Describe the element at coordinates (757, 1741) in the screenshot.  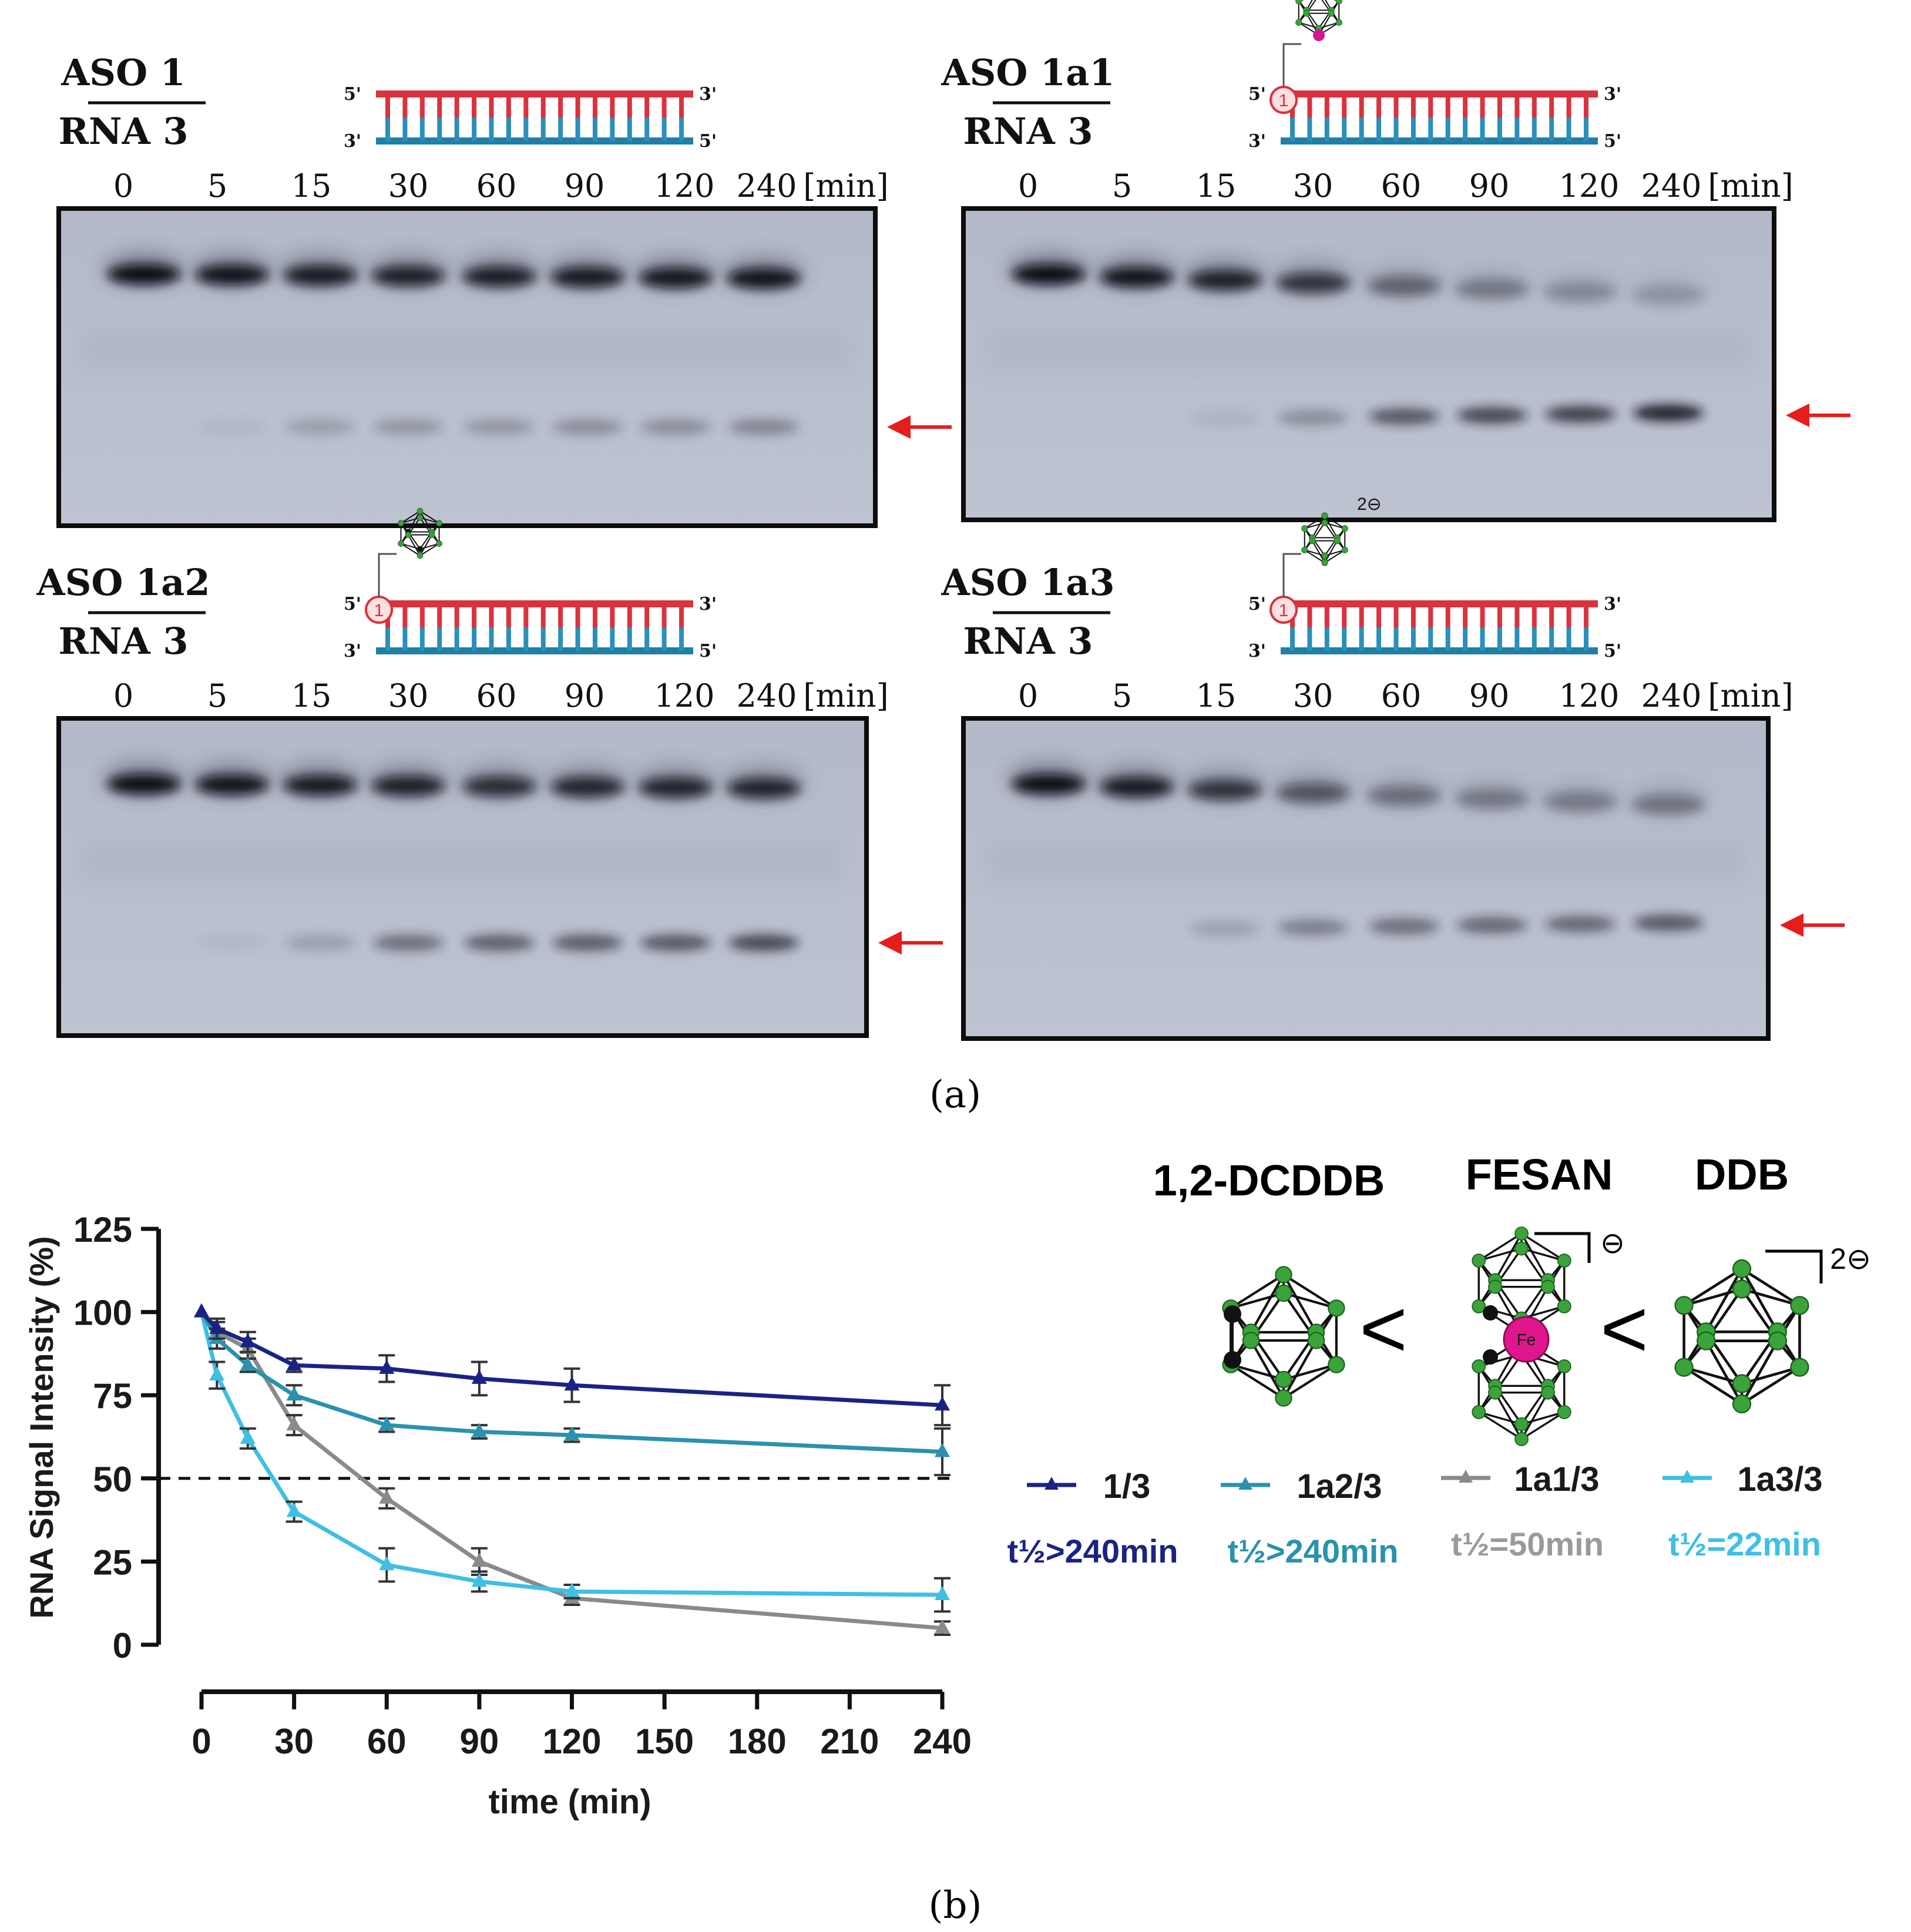
I see `x-tick-label: 180` at that location.